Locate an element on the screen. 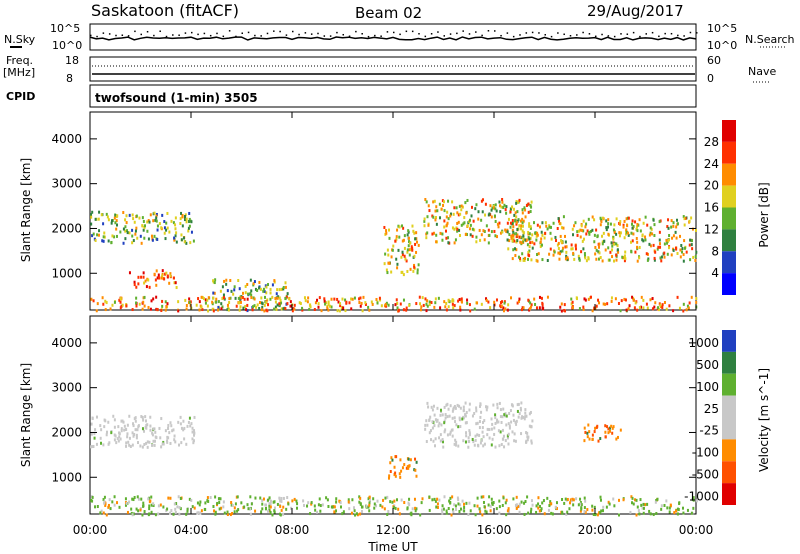 Image resolution: width=800 pixels, height=554 pixels. x-tick-label: 08:00 is located at coordinates (292, 530).